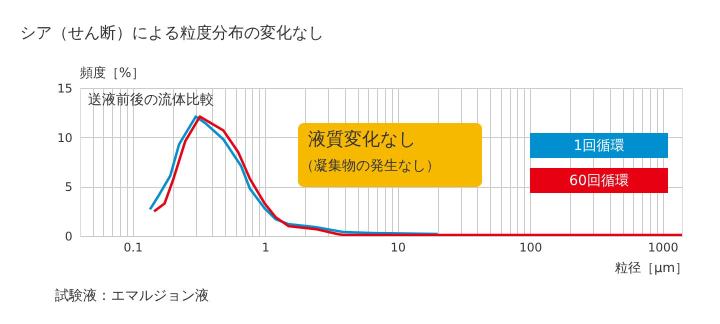 This screenshot has width=720, height=324. What do you see at coordinates (112, 73) in the screenshot?
I see `y-axis-title: 頻度［%］` at bounding box center [112, 73].